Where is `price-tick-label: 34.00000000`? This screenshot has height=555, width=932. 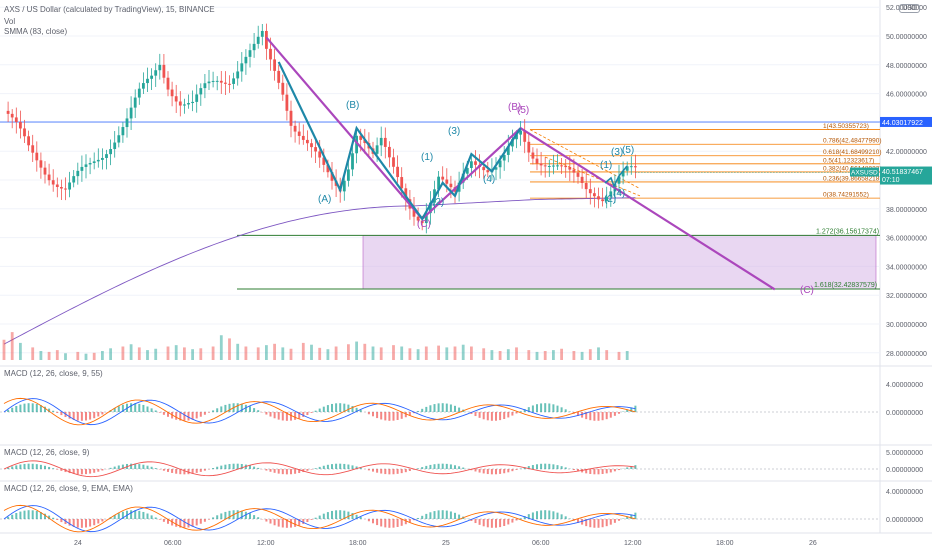
price-tick-label: 34.00000000 is located at coordinates (906, 267).